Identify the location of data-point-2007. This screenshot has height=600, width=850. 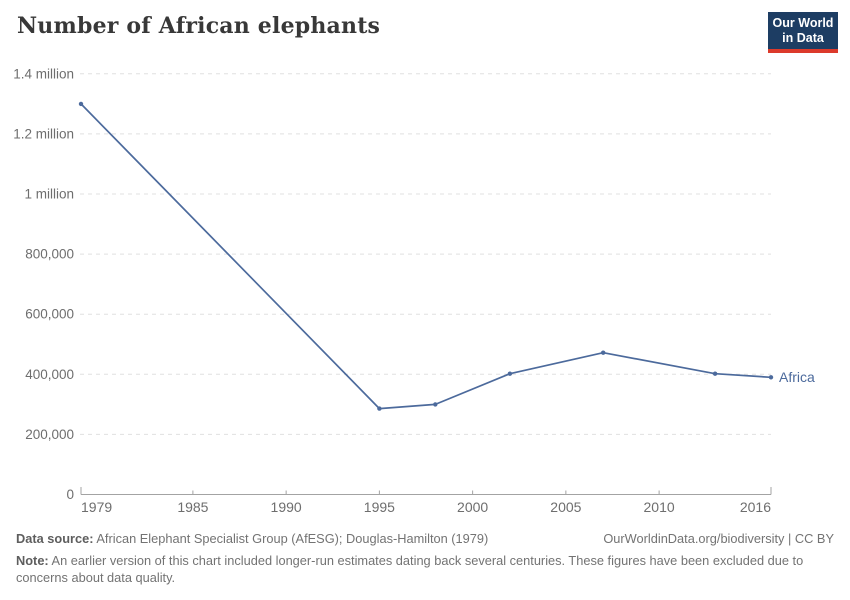
(603, 352).